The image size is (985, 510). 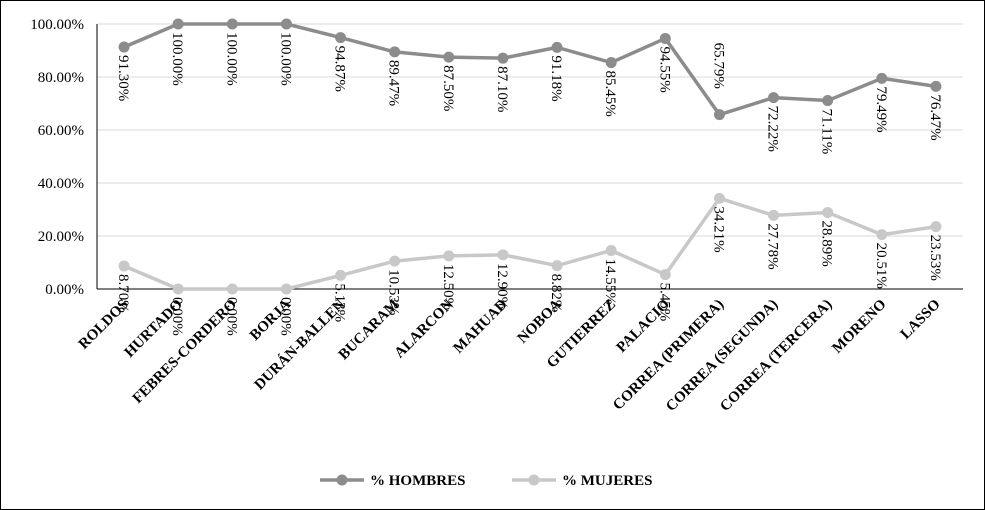 What do you see at coordinates (448, 287) in the screenshot?
I see `data-label: 12.50%` at bounding box center [448, 287].